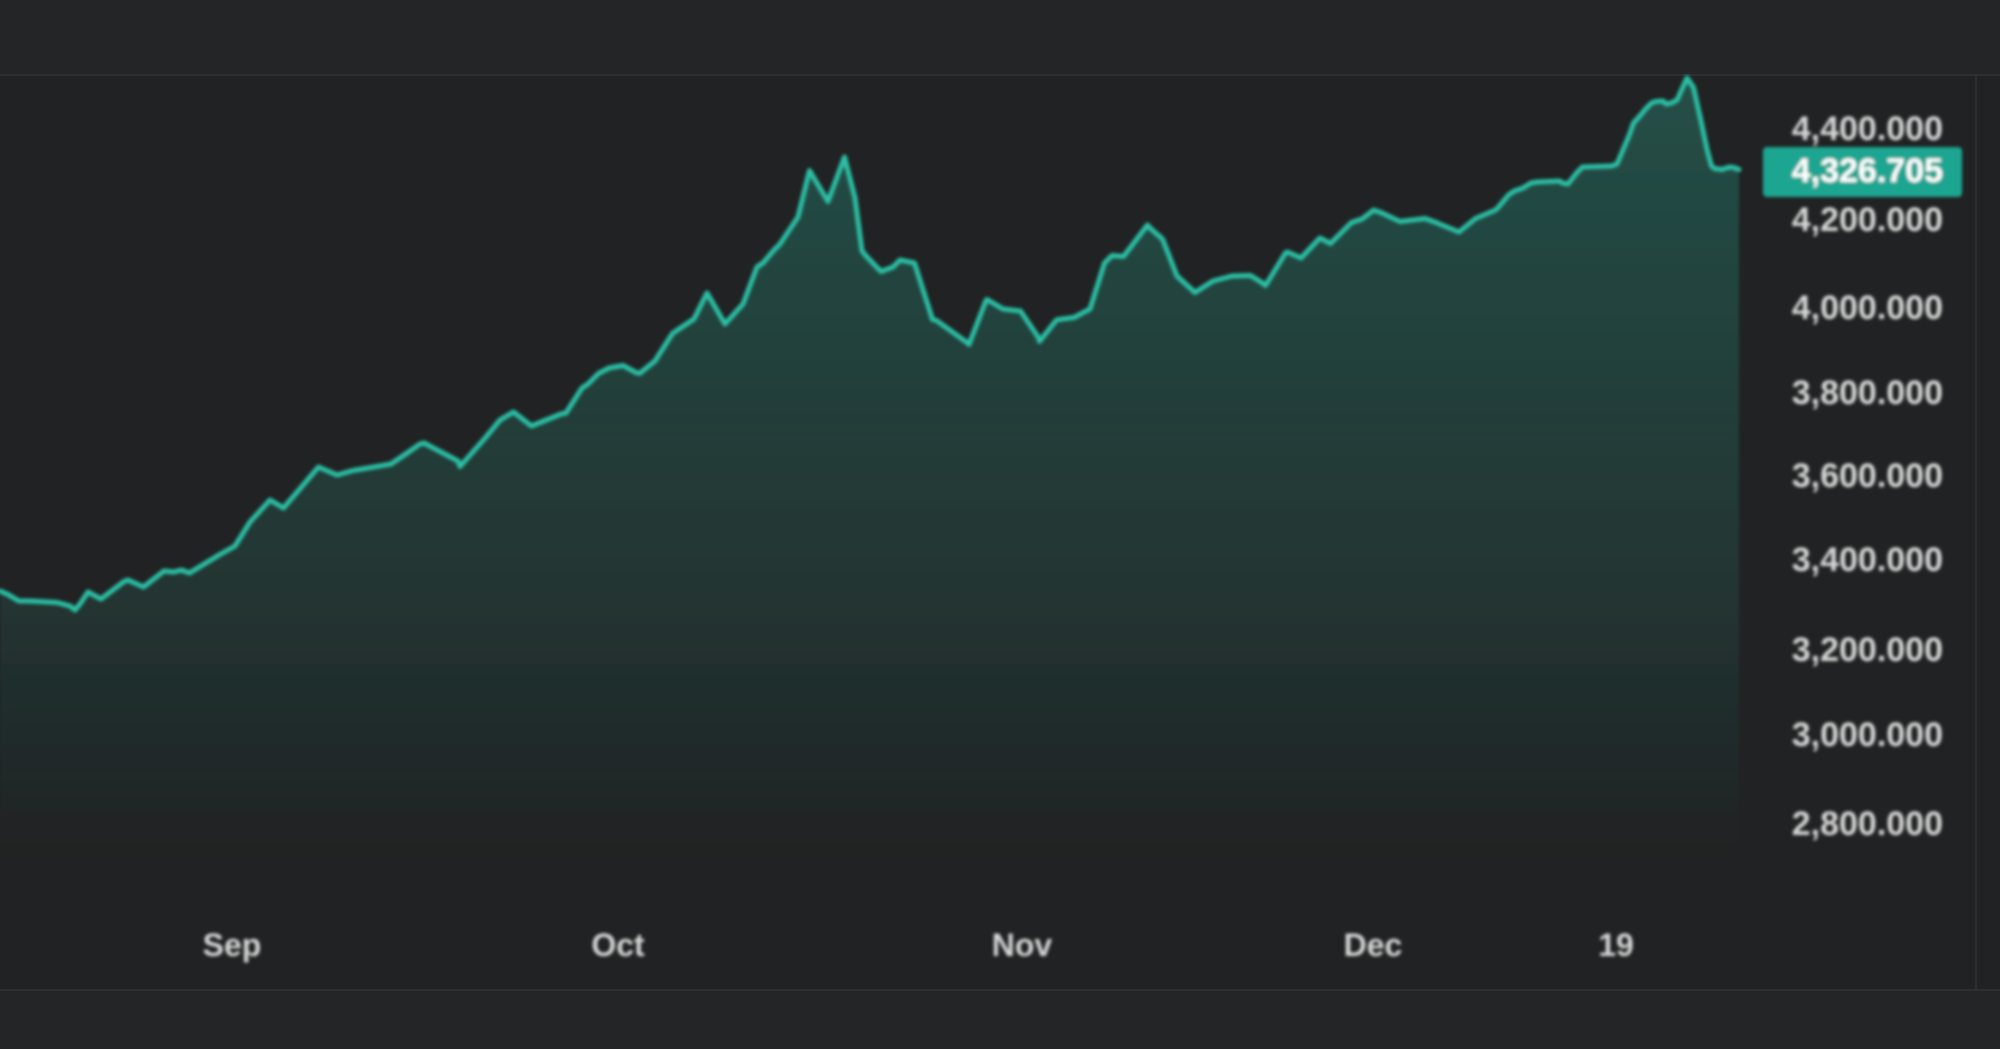 This screenshot has height=1049, width=2000. Describe the element at coordinates (1867, 129) in the screenshot. I see `svg-text: 4,400.000` at that location.